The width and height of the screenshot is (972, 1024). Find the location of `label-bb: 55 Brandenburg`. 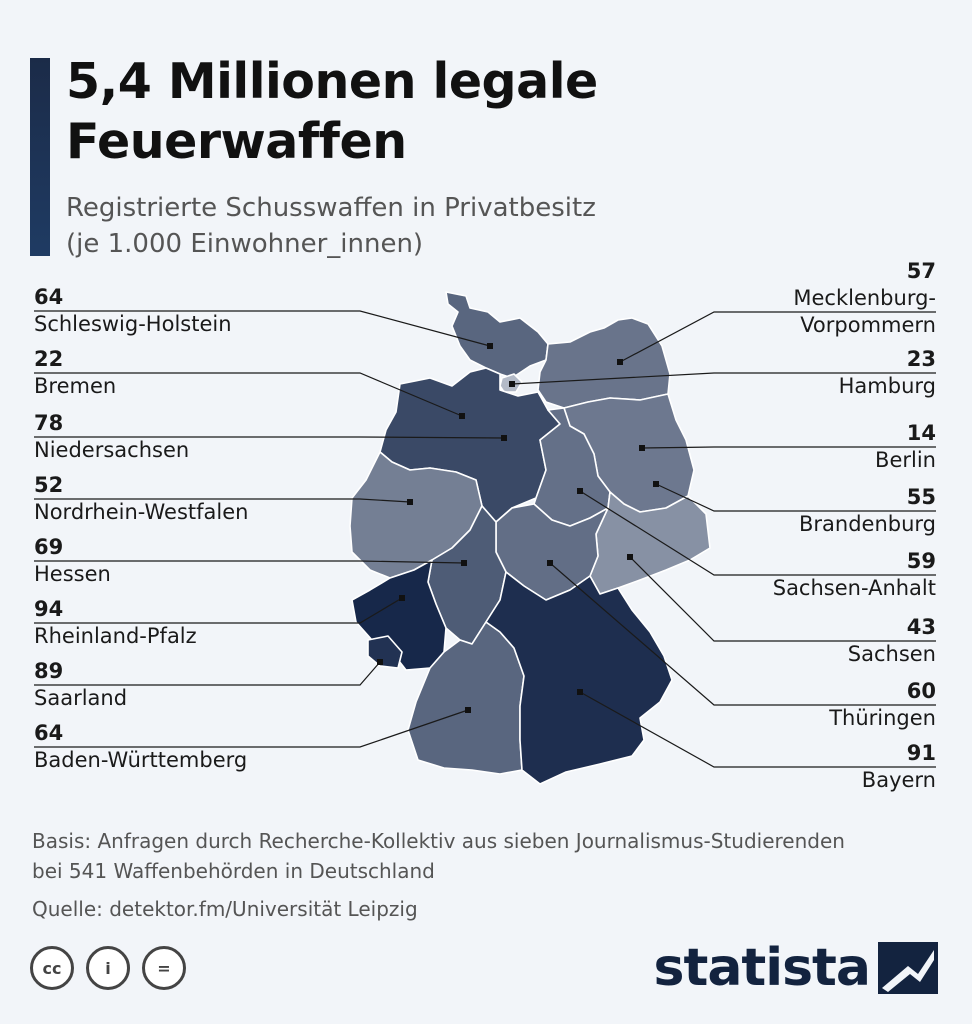

label-bb: 55 Brandenburg is located at coordinates (867, 511).